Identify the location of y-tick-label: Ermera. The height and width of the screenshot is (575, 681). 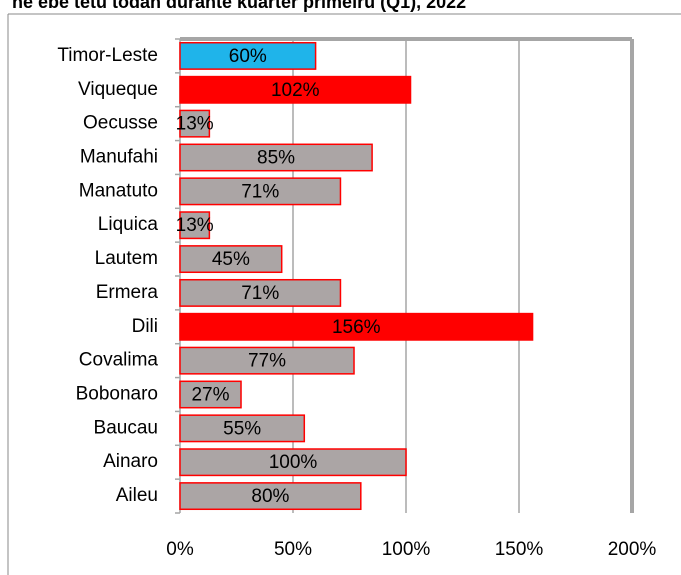
(127, 292).